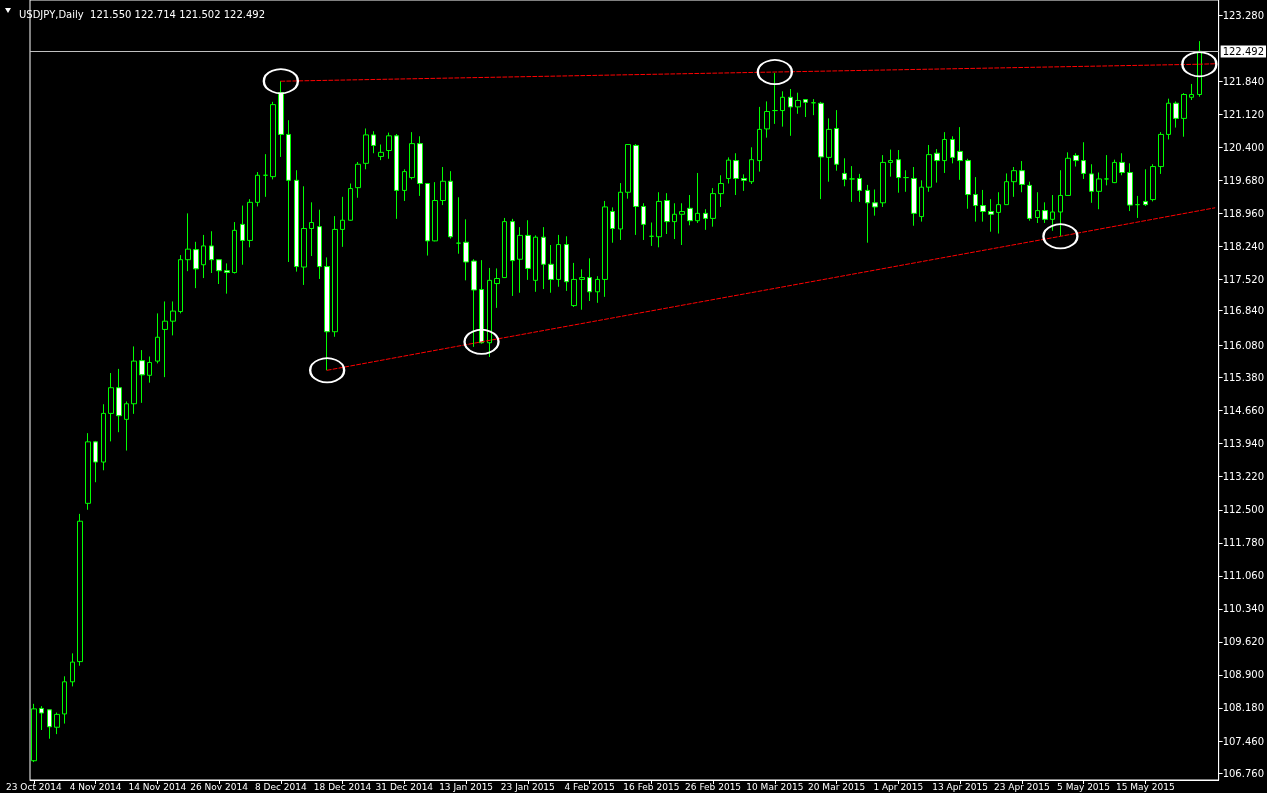 This screenshot has height=793, width=1267. What do you see at coordinates (1243, 642) in the screenshot?
I see `y-tick-label: 109.620` at bounding box center [1243, 642].